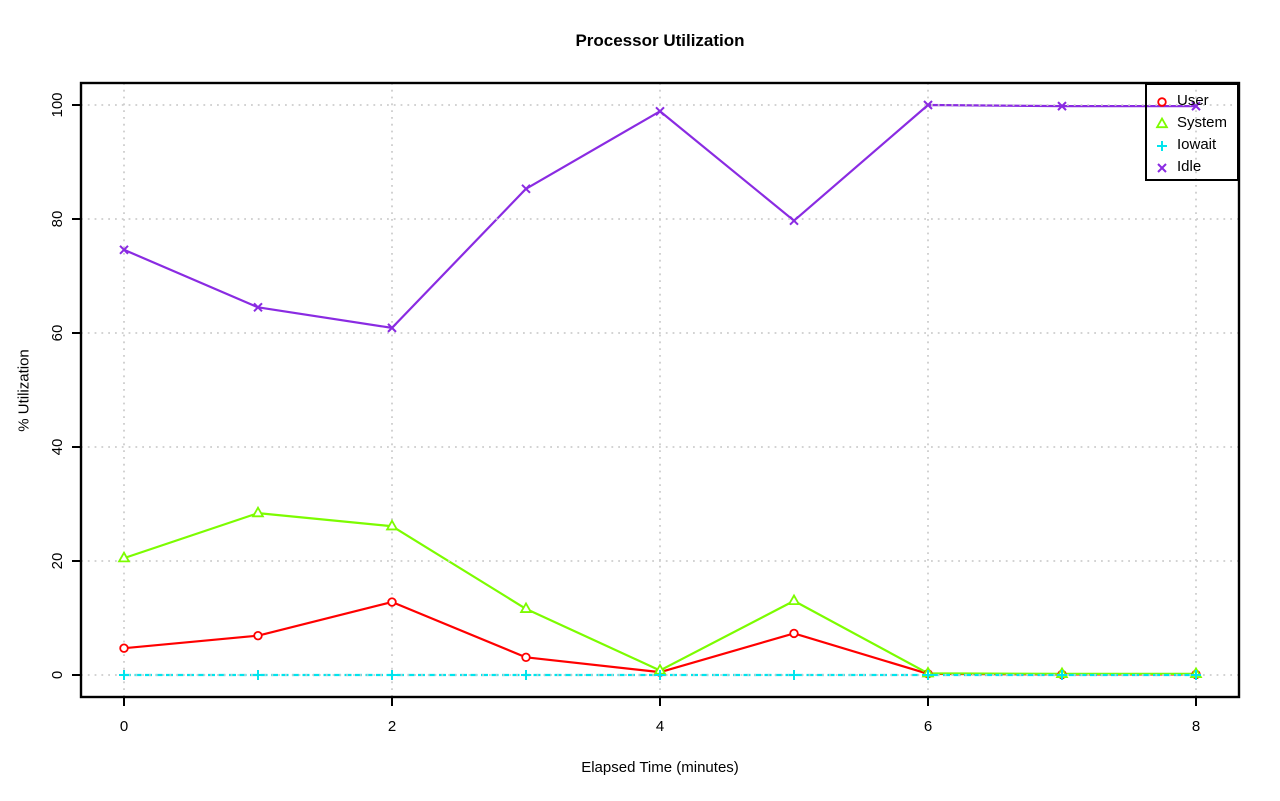 The image size is (1280, 801). What do you see at coordinates (1162, 122) in the screenshot?
I see `legend-triangle-icon` at bounding box center [1162, 122].